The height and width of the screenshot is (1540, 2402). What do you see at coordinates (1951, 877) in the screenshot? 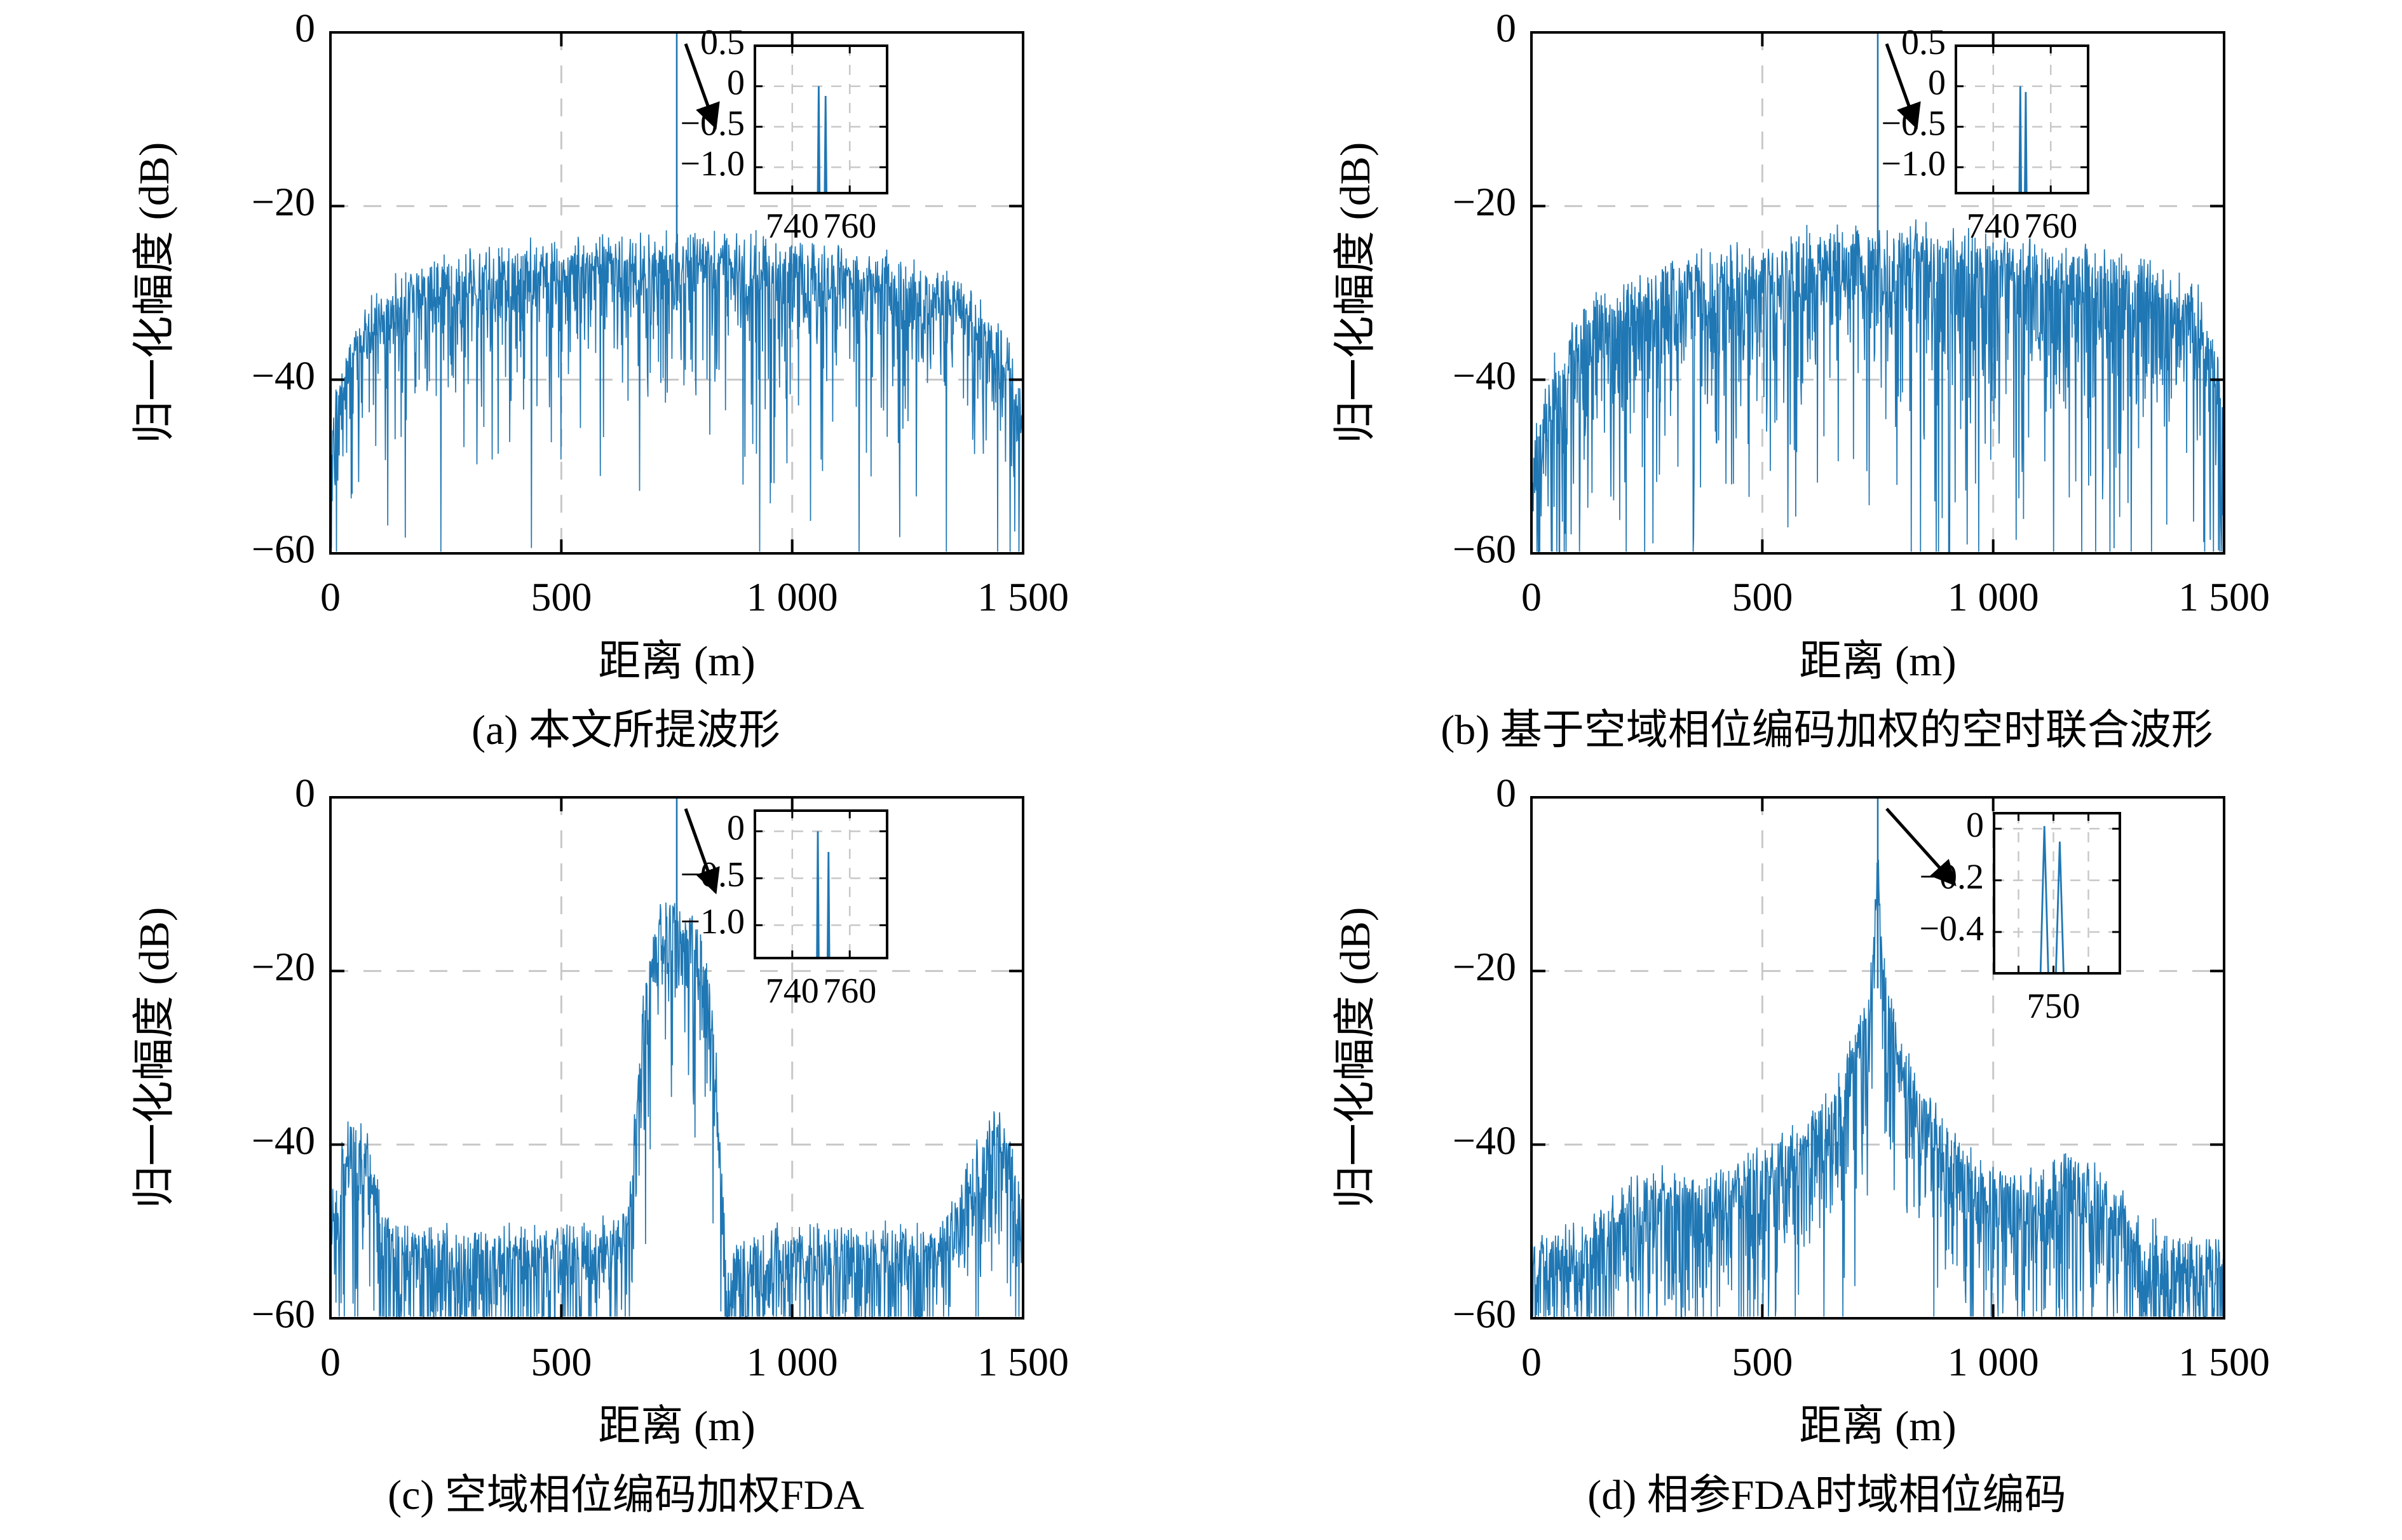
I see `svg-text: −0.2` at bounding box center [1951, 877].